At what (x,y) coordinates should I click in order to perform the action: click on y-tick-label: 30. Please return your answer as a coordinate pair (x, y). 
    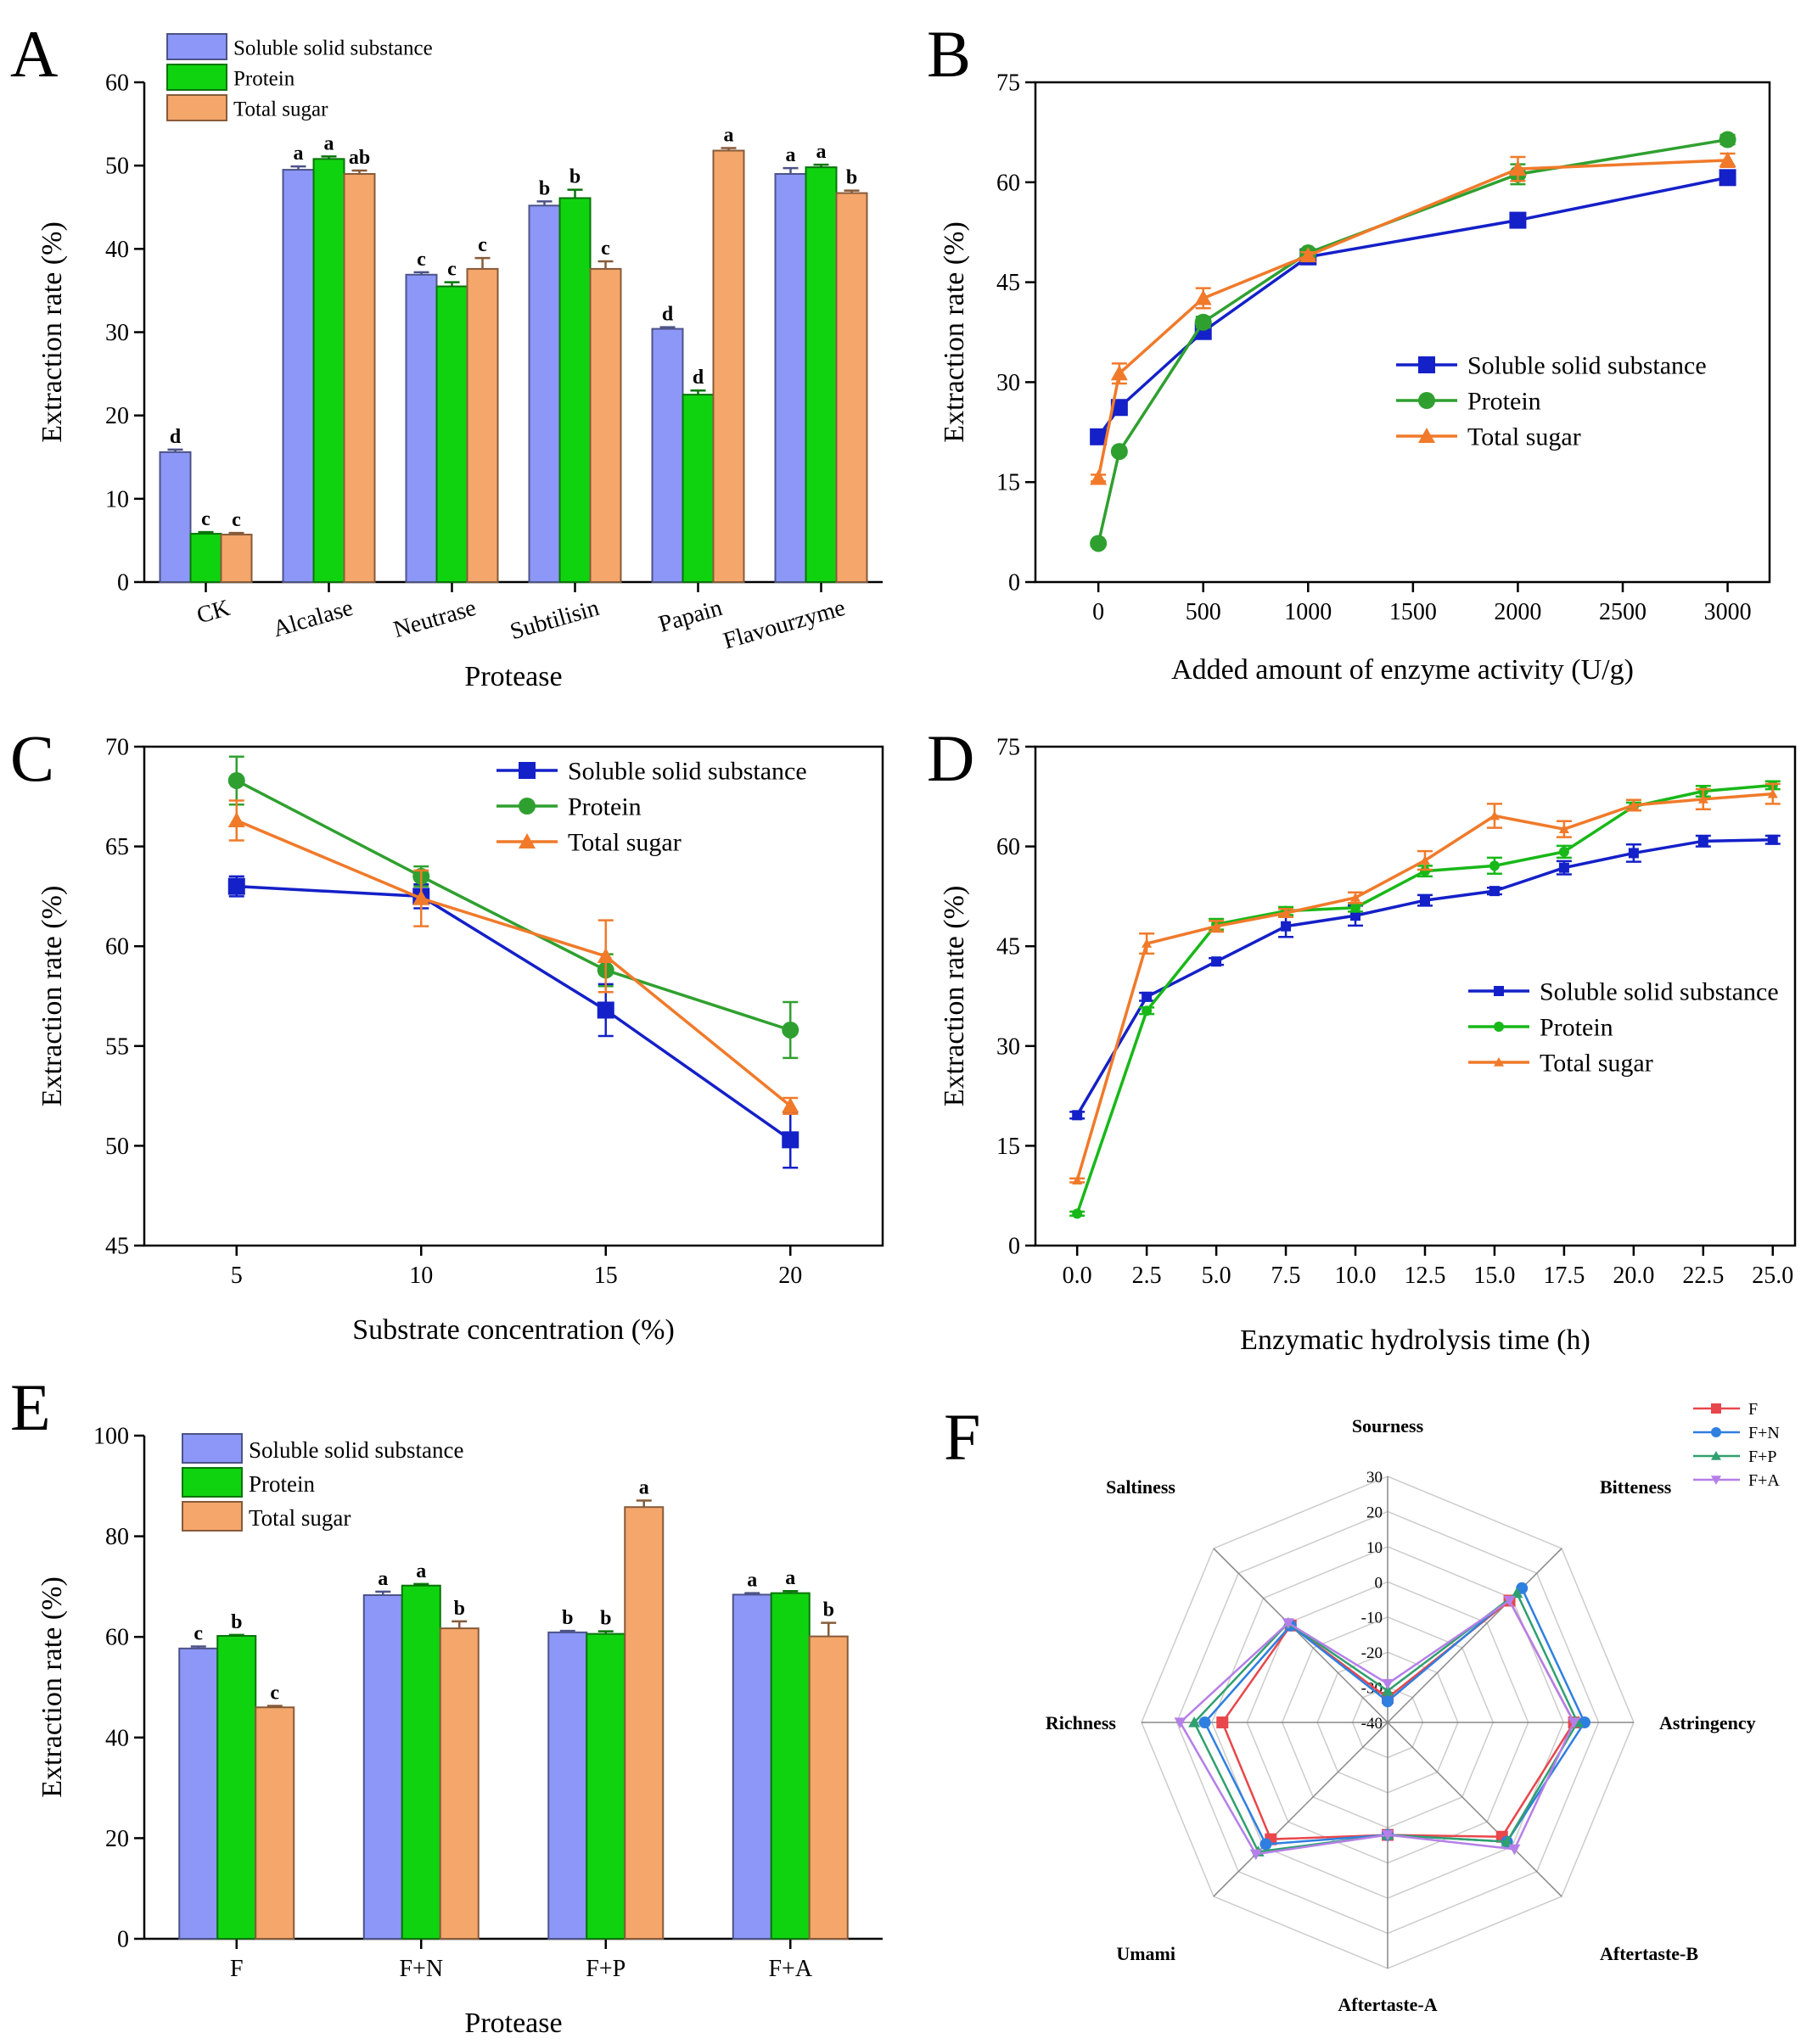
    Looking at the image, I should click on (1008, 383).